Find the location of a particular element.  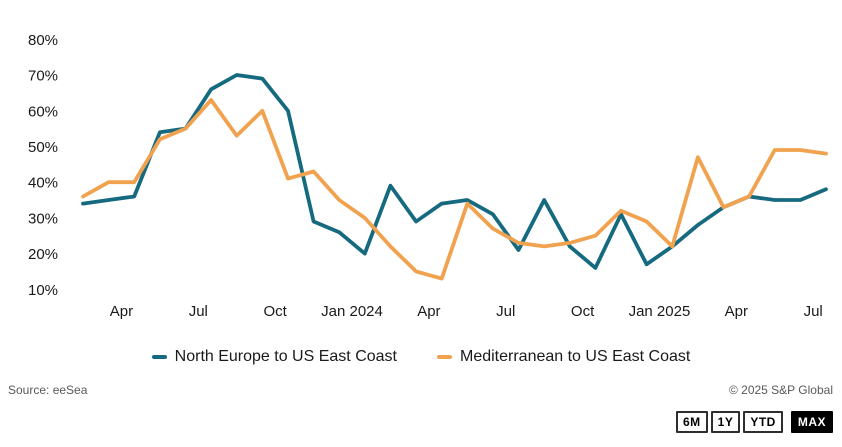

y-axis-tick-30: 30% is located at coordinates (43, 218).